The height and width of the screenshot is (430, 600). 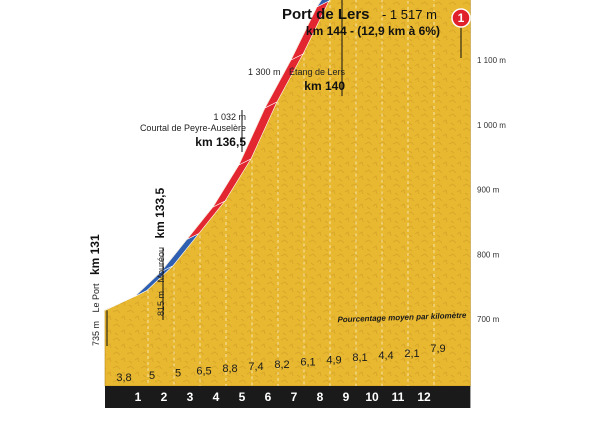 What do you see at coordinates (320, 397) in the screenshot?
I see `km-label: 8` at bounding box center [320, 397].